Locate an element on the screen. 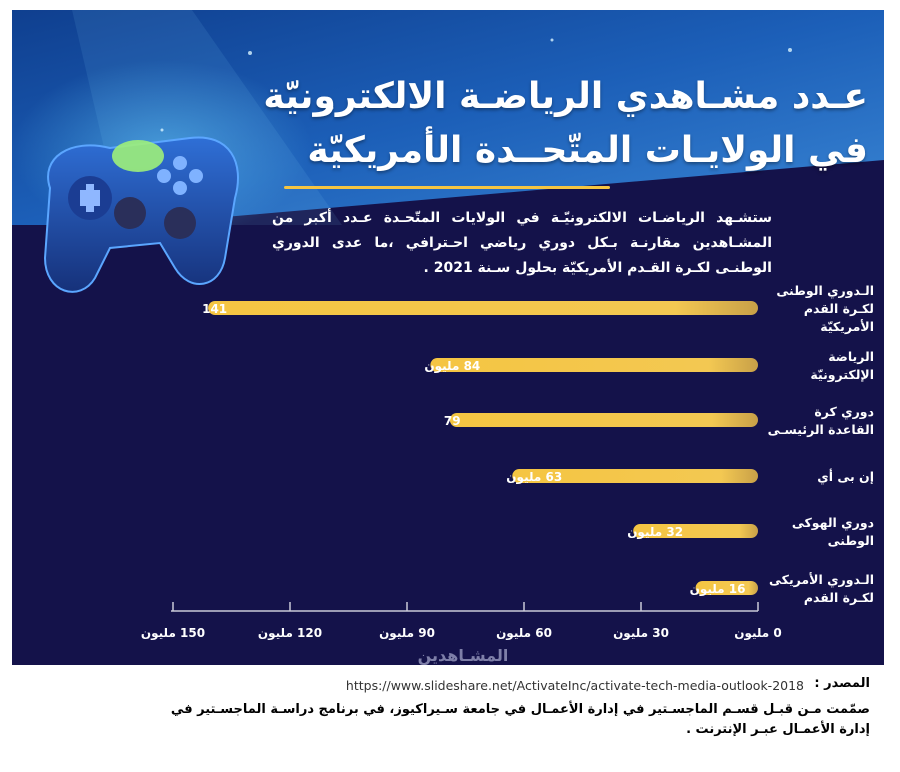 Image resolution: width=900 pixels, height=772 pixels. sparkles is located at coordinates (476, 85).